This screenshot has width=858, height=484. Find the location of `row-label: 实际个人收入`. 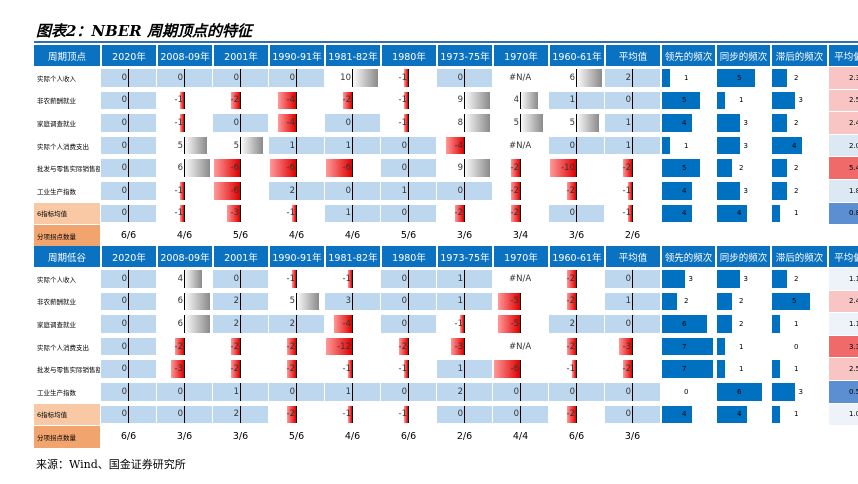

row-label: 实际个人收入 is located at coordinates (56, 279).